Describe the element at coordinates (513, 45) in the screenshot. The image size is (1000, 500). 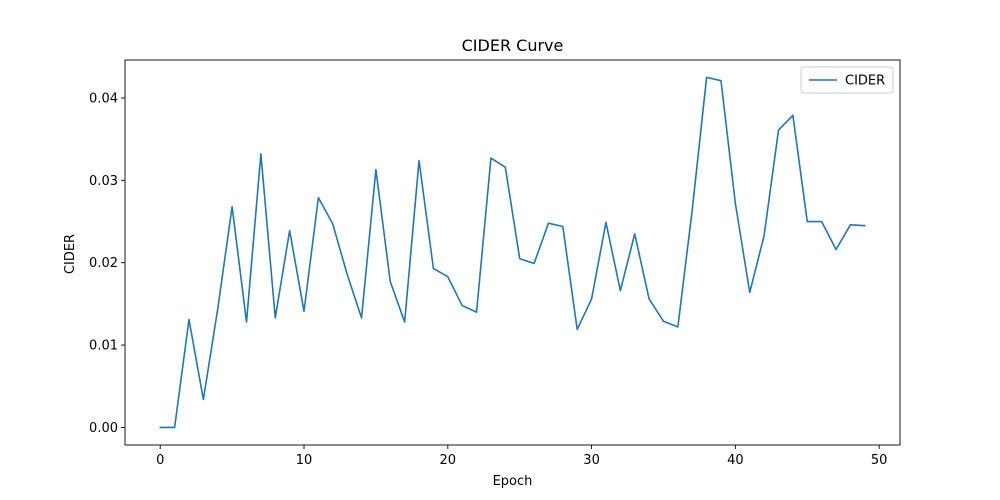
I see `chart-title: CIDER Curve` at that location.